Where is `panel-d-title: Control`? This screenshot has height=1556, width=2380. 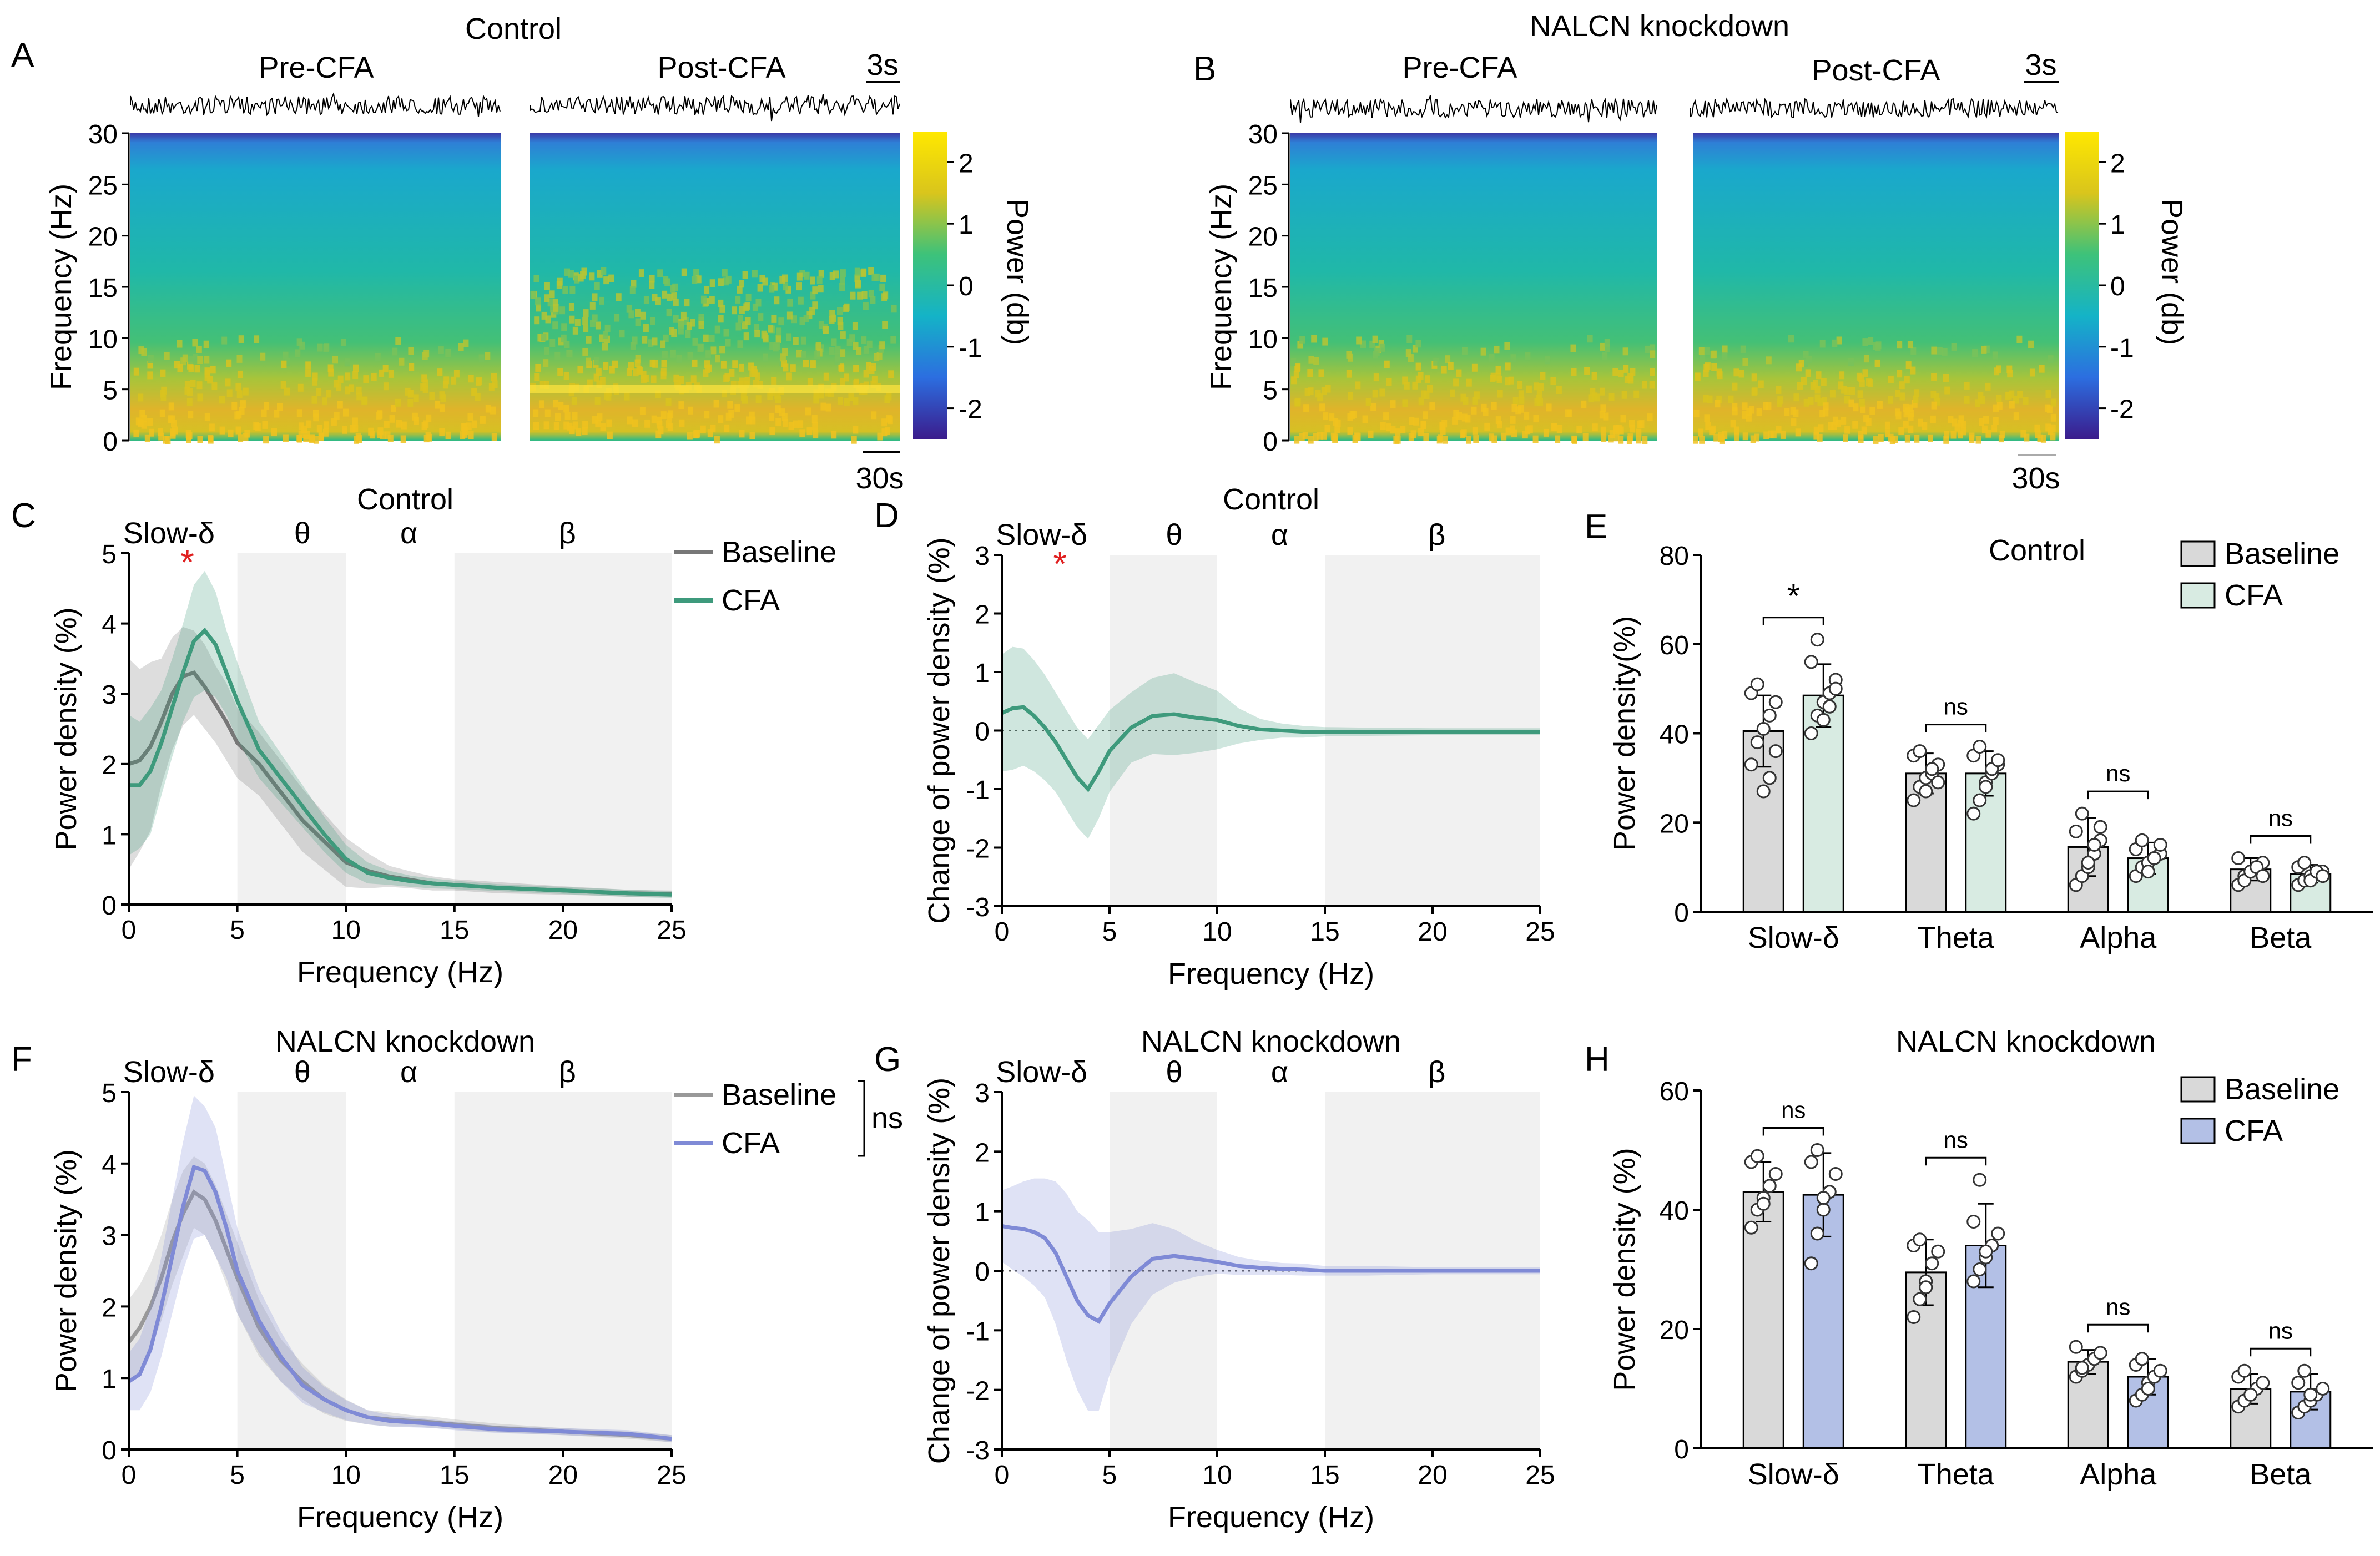 panel-d-title: Control is located at coordinates (1271, 500).